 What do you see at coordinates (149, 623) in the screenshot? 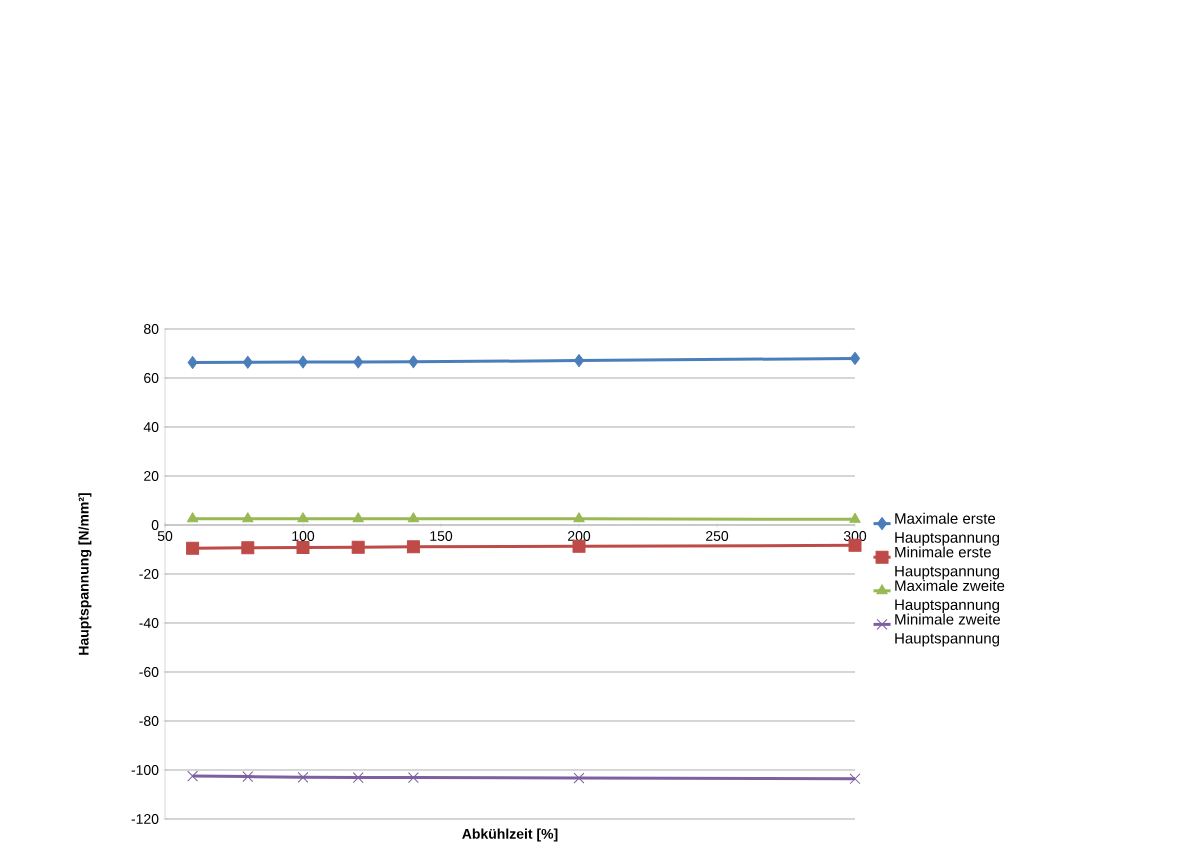
I see `y-tick-label: -40` at bounding box center [149, 623].